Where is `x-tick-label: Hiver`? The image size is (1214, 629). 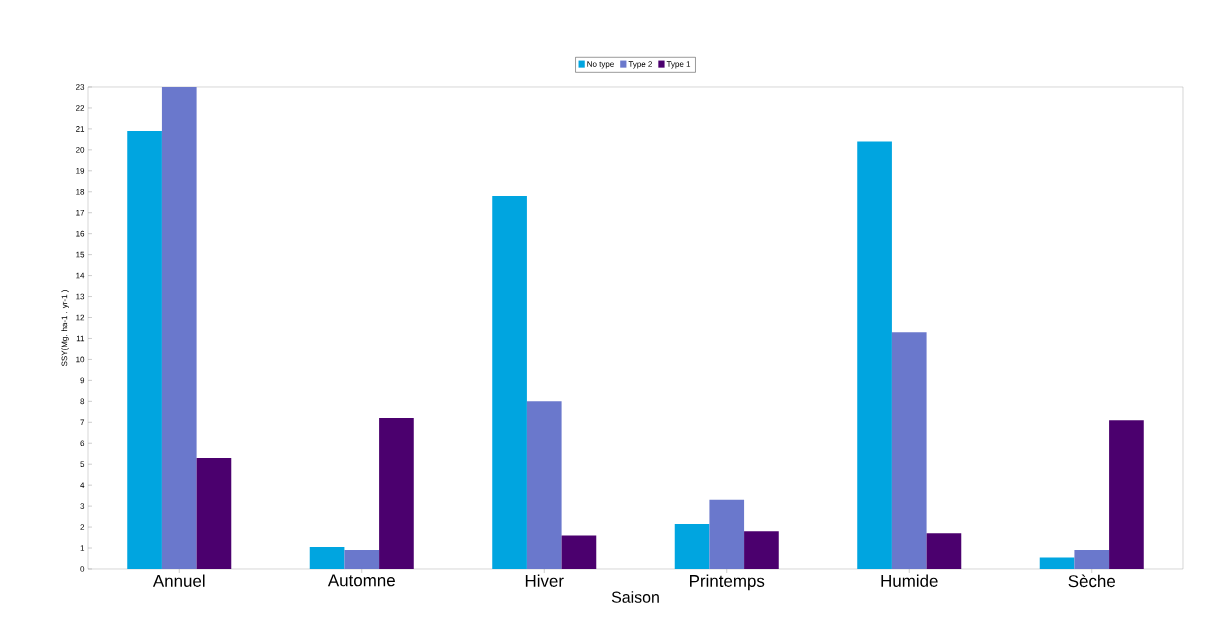 x-tick-label: Hiver is located at coordinates (544, 580).